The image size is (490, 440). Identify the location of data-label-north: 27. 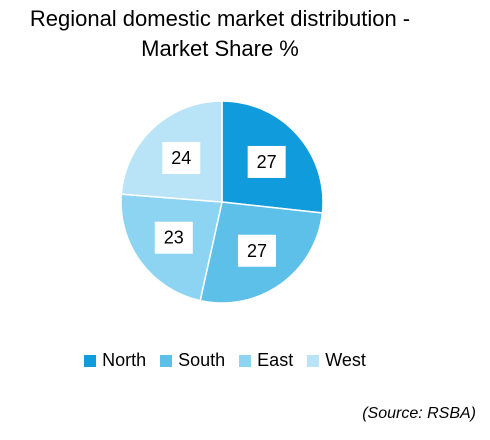
(266, 161).